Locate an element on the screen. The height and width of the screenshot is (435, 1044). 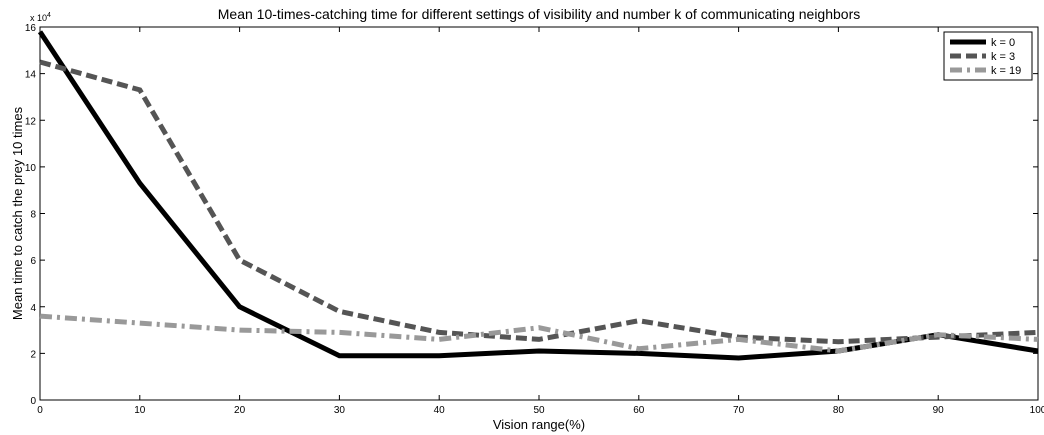
x-tick-label: 70 is located at coordinates (739, 410).